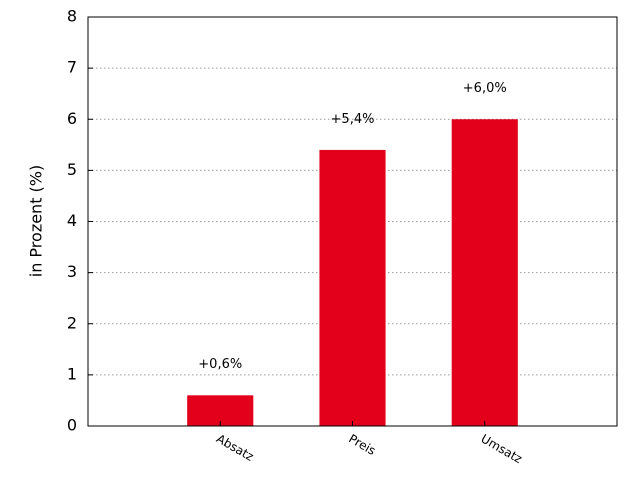  Describe the element at coordinates (72, 118) in the screenshot. I see `y-tick-label: 6` at that location.